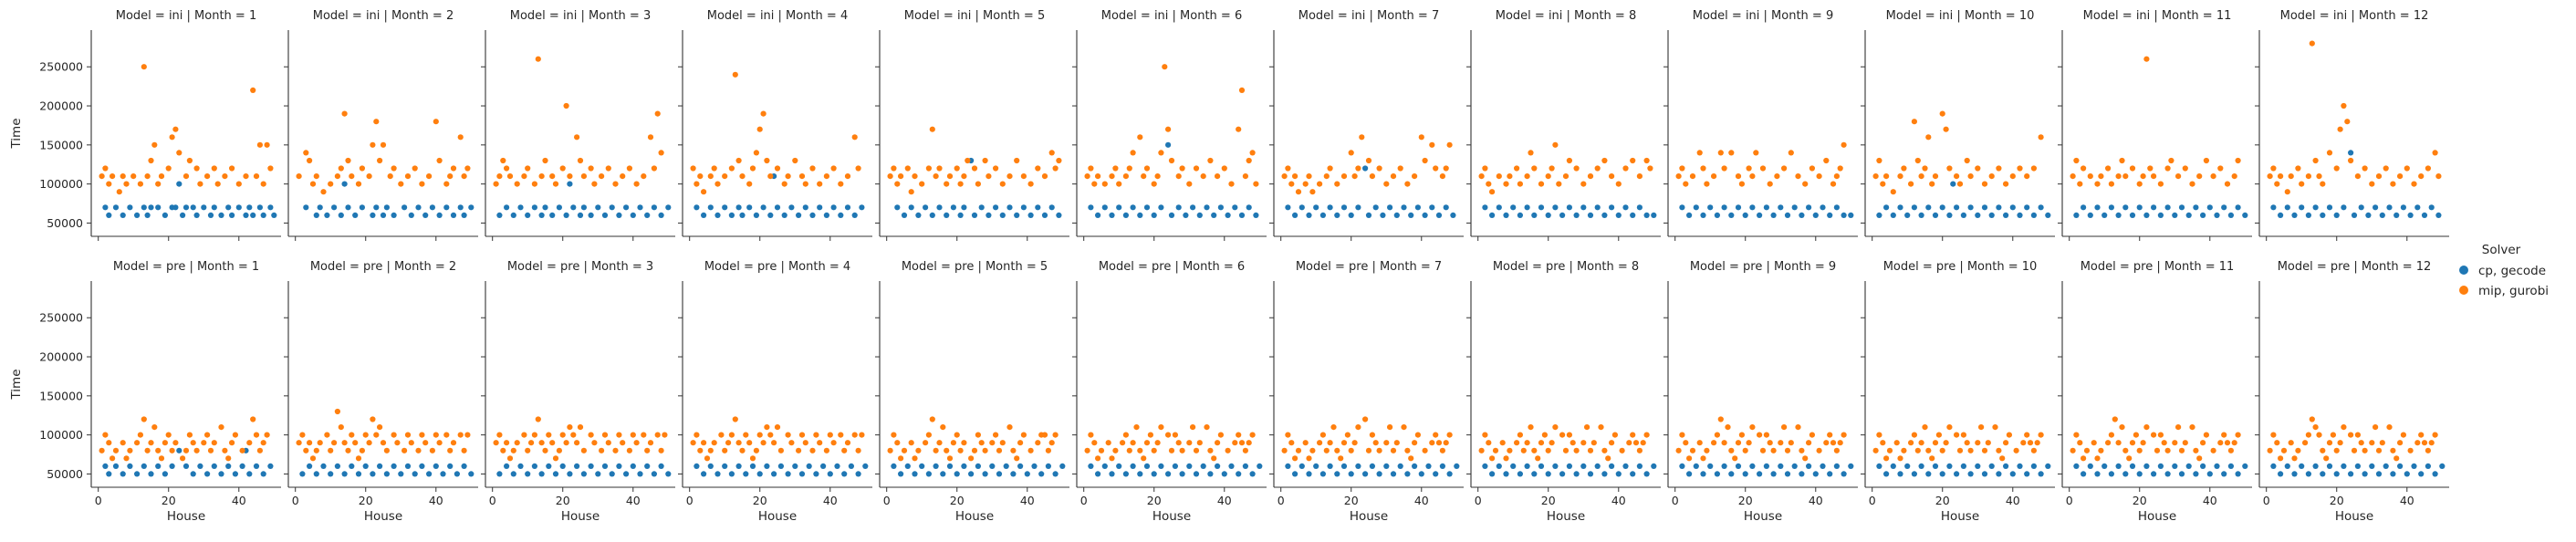  Describe the element at coordinates (777, 267) in the screenshot. I see `panel-title: Model = pre | Month = 4` at that location.